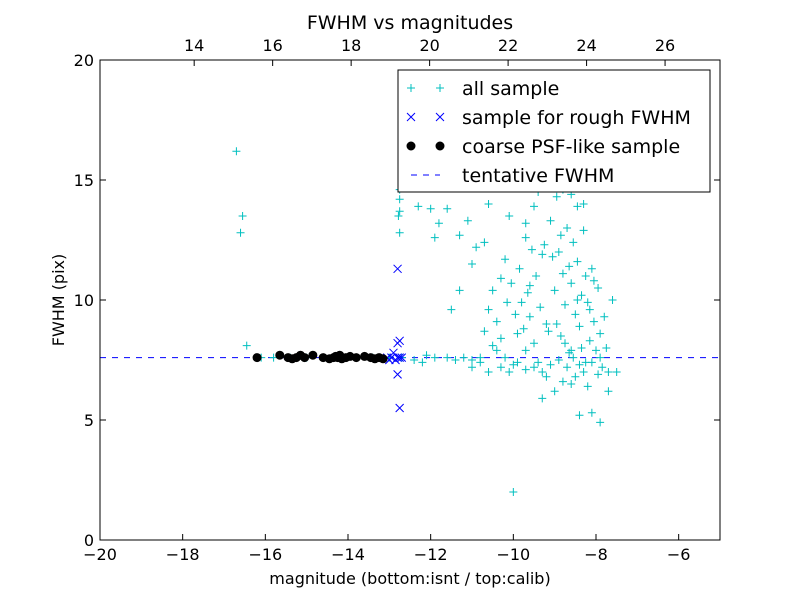 The image size is (800, 600). I want to click on x-tick-label: −12, so click(431, 554).